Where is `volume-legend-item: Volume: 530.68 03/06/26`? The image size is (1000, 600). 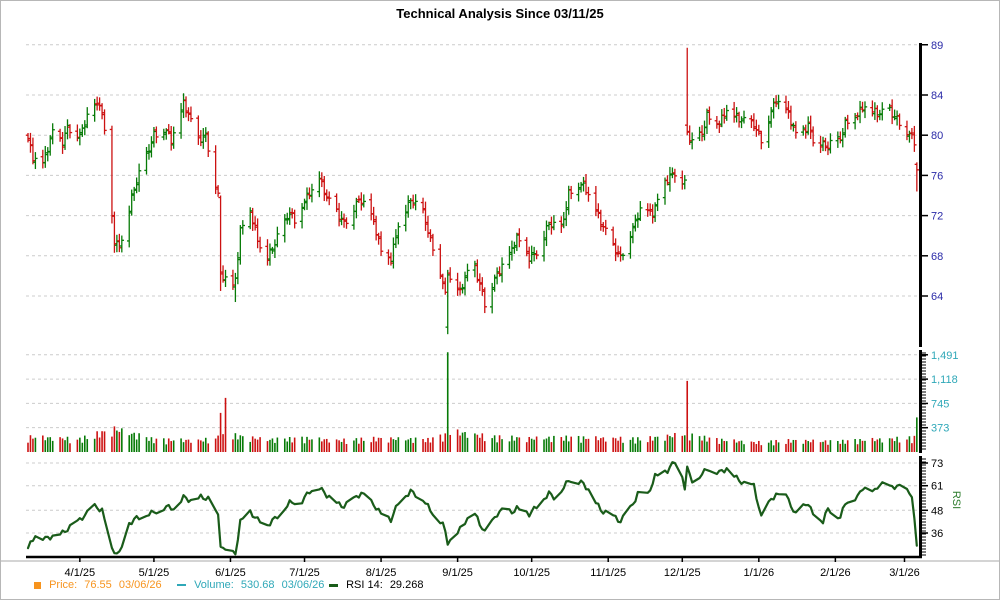 volume-legend-item: Volume: 530.68 03/06/26 is located at coordinates (252, 585).